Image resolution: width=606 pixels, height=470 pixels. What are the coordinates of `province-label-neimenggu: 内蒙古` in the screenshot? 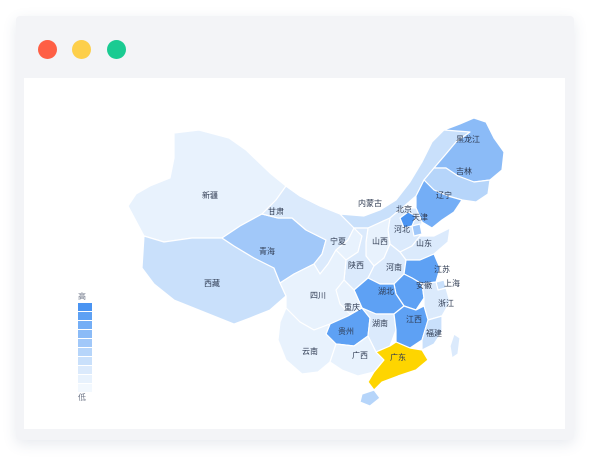 It's located at (370, 203).